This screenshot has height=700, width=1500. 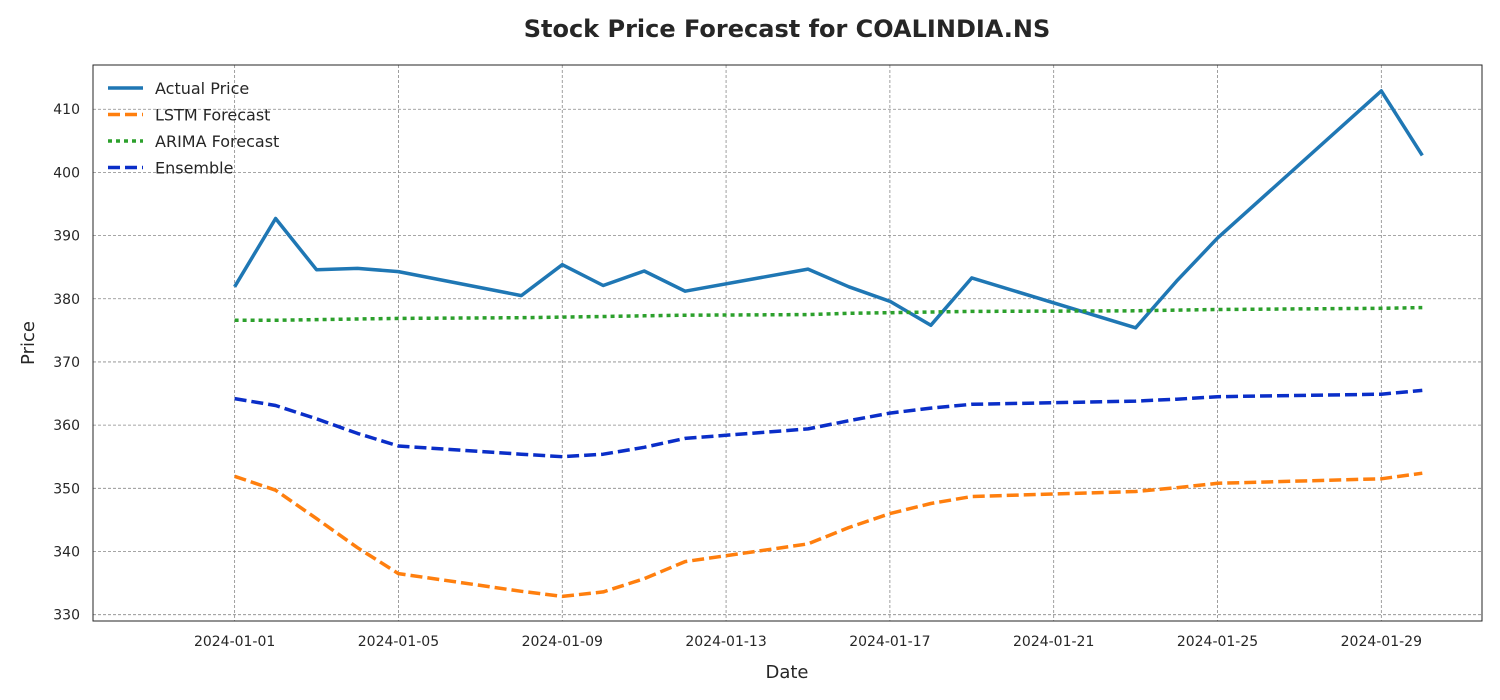 I want to click on x-tick-label: 2024-01-21, so click(x=1053, y=642).